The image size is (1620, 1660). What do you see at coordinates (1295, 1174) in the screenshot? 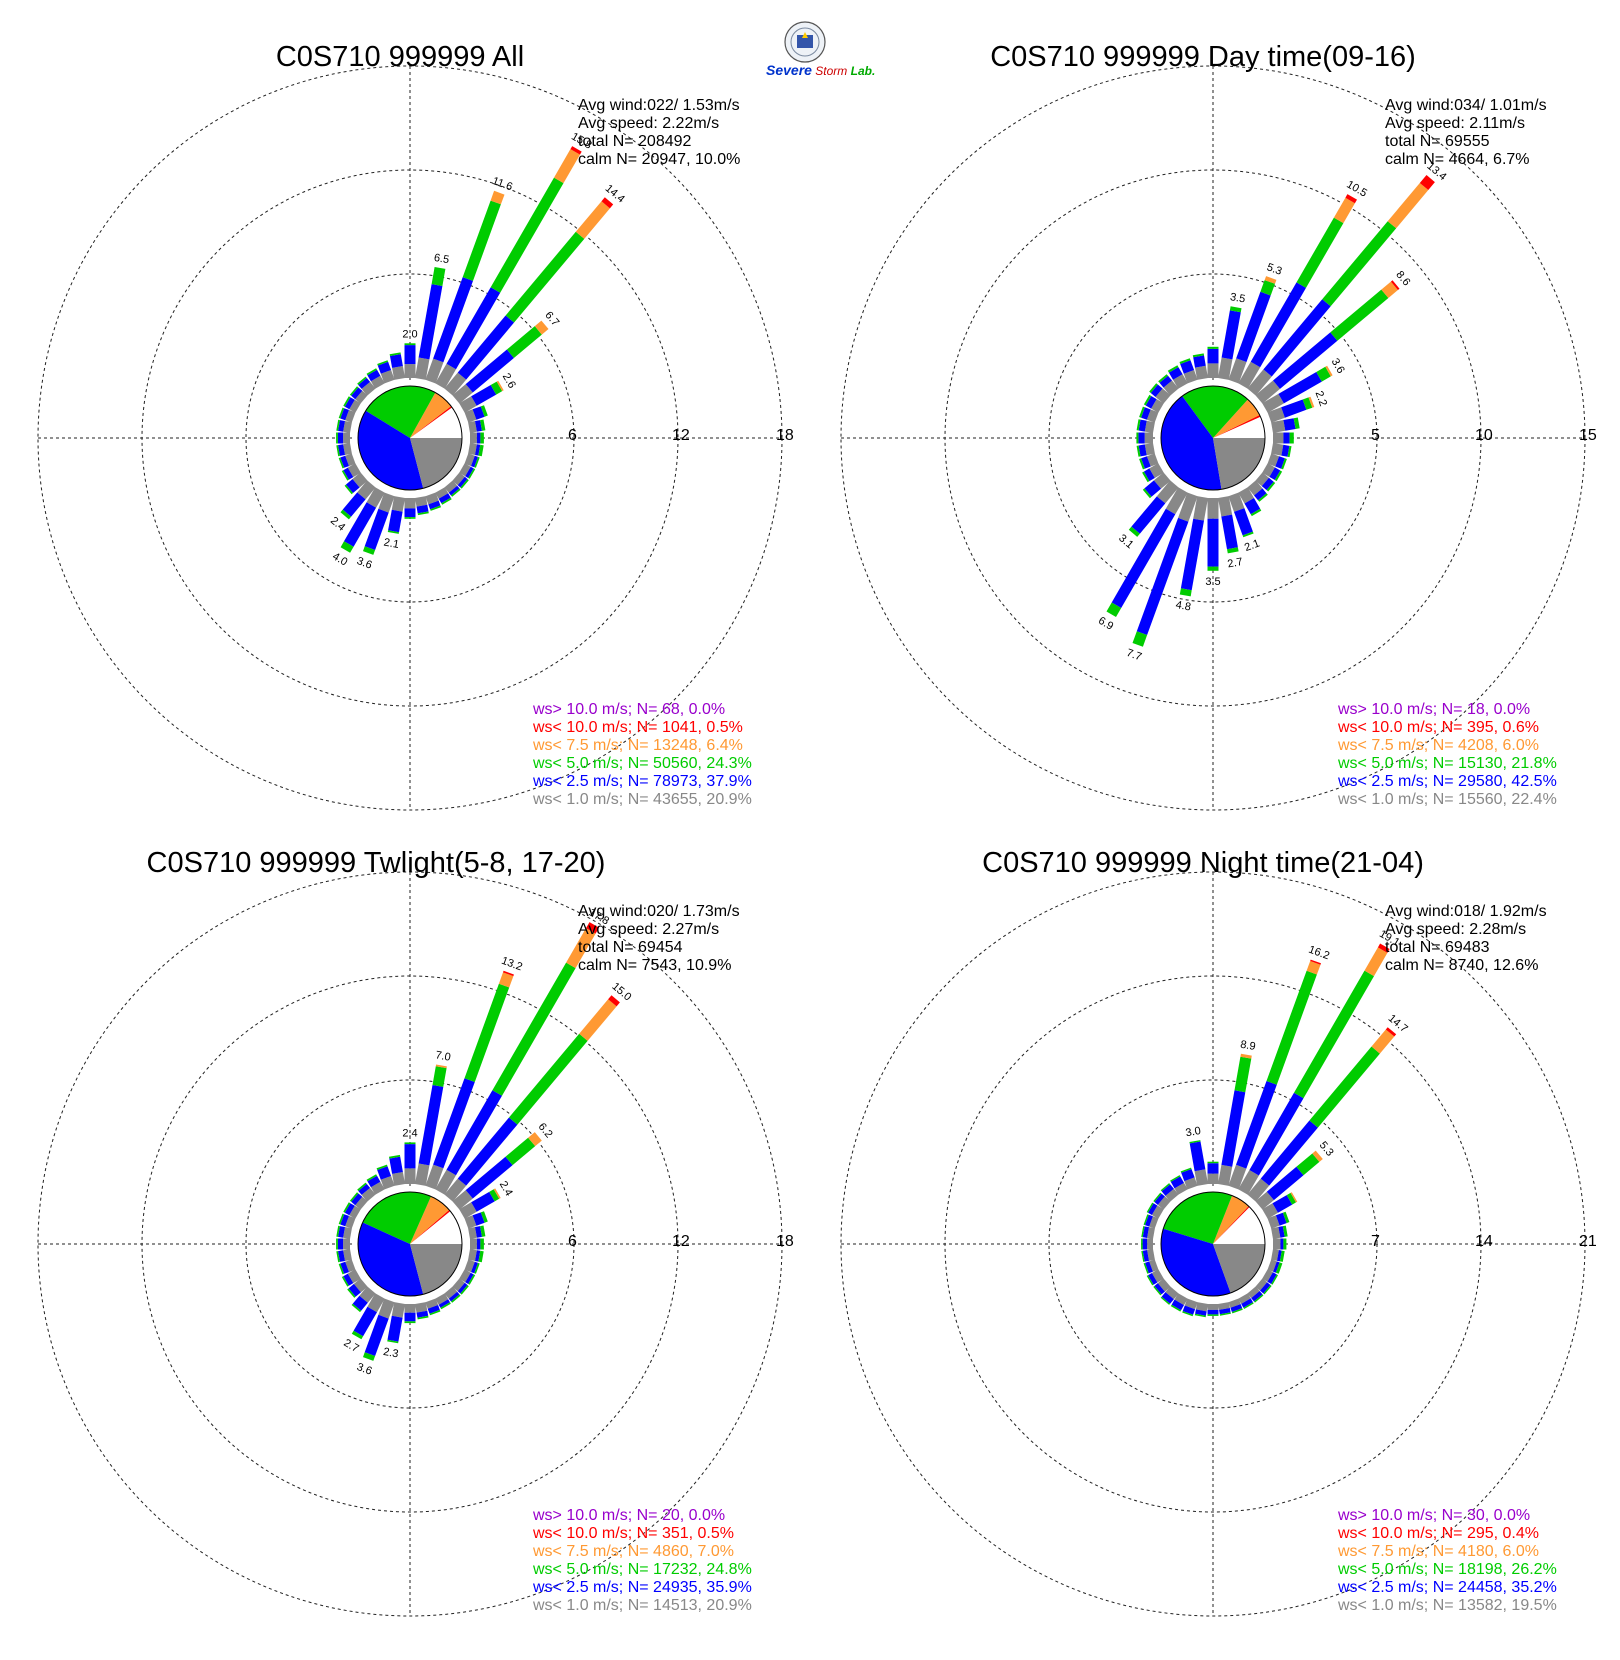
I see `bar-50: 5.3` at bounding box center [1295, 1174].